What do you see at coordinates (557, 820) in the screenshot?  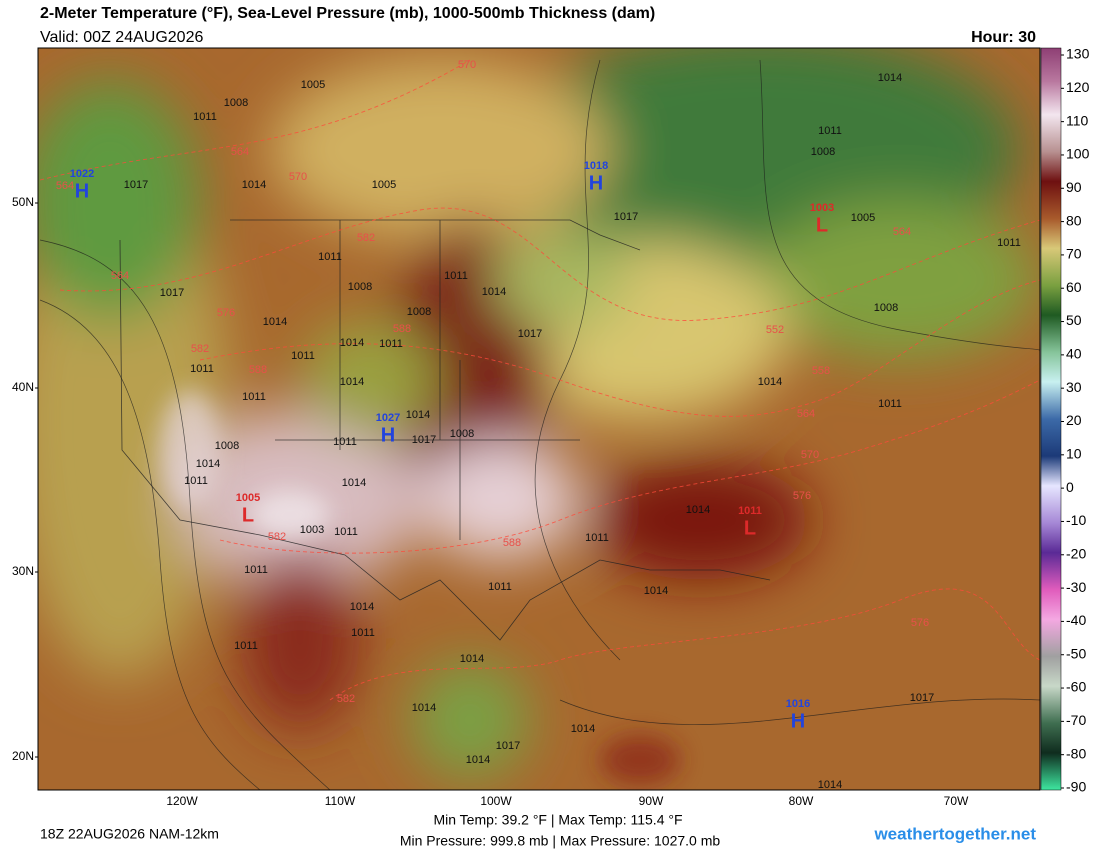 I see `temp-range: Min Temp: 39.2 °F | Max Temp: 115.4 °F` at bounding box center [557, 820].